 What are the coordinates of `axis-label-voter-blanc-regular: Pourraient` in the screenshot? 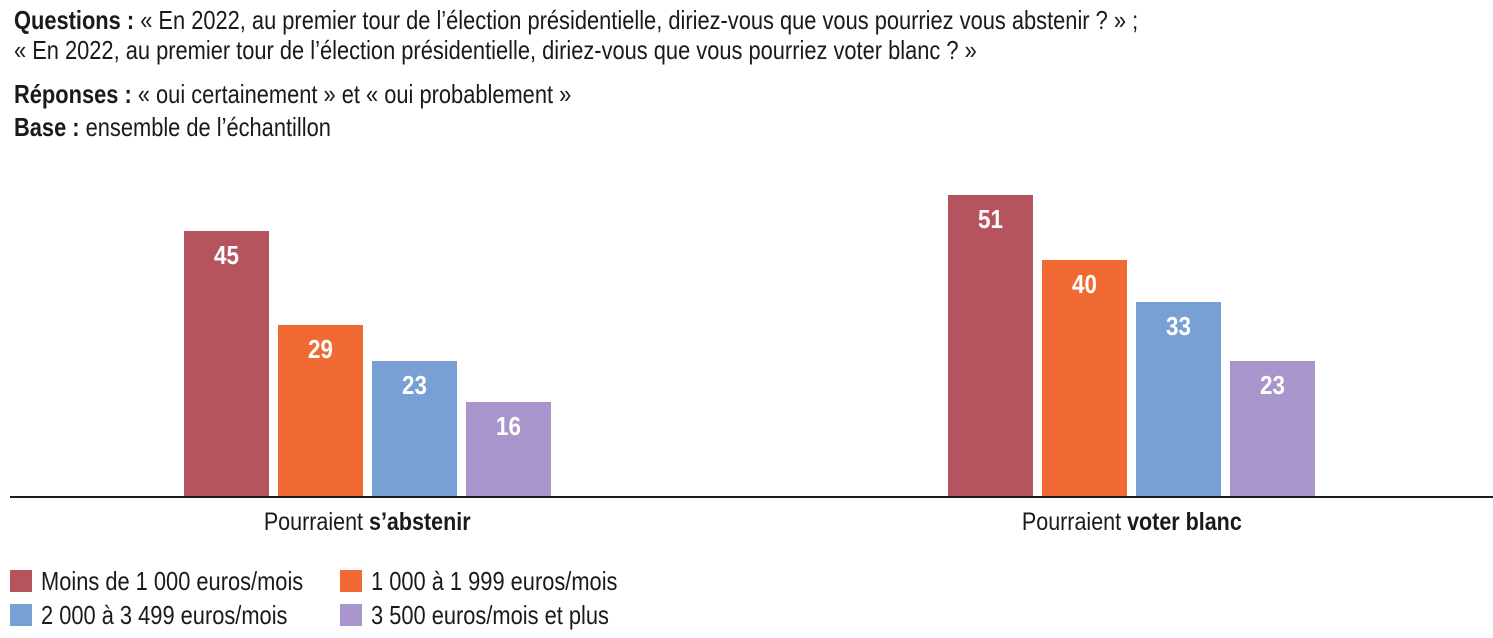 It's located at (1074, 522).